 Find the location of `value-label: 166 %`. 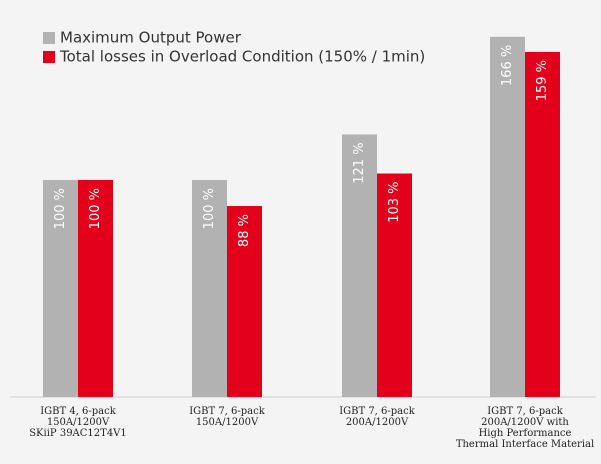

value-label: 166 % is located at coordinates (507, 65).